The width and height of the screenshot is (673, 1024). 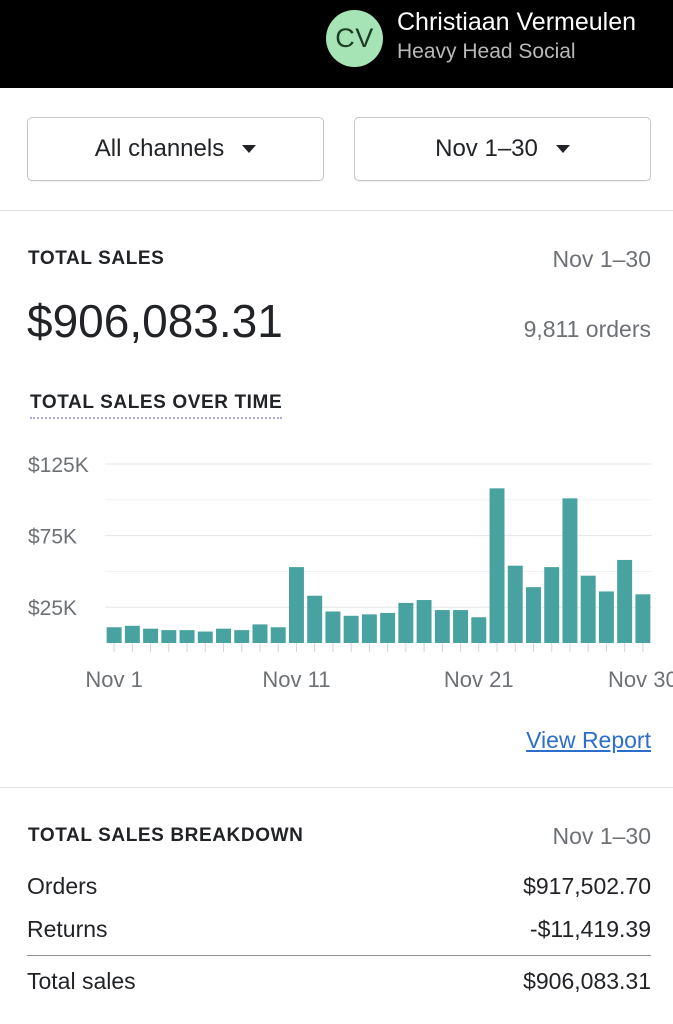 What do you see at coordinates (590, 929) in the screenshot?
I see `breakdown-returns-value: -$11,419.39` at bounding box center [590, 929].